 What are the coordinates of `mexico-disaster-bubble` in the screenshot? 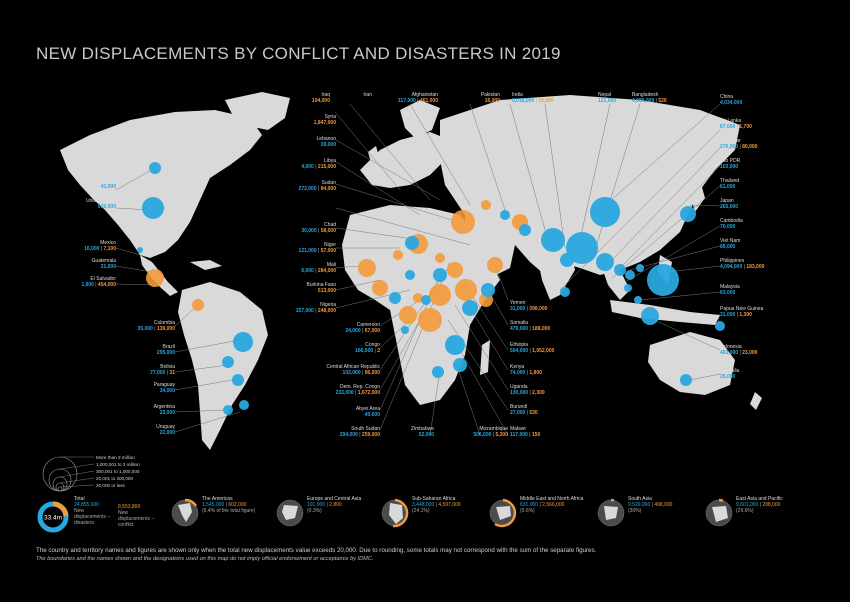 It's located at (140, 250).